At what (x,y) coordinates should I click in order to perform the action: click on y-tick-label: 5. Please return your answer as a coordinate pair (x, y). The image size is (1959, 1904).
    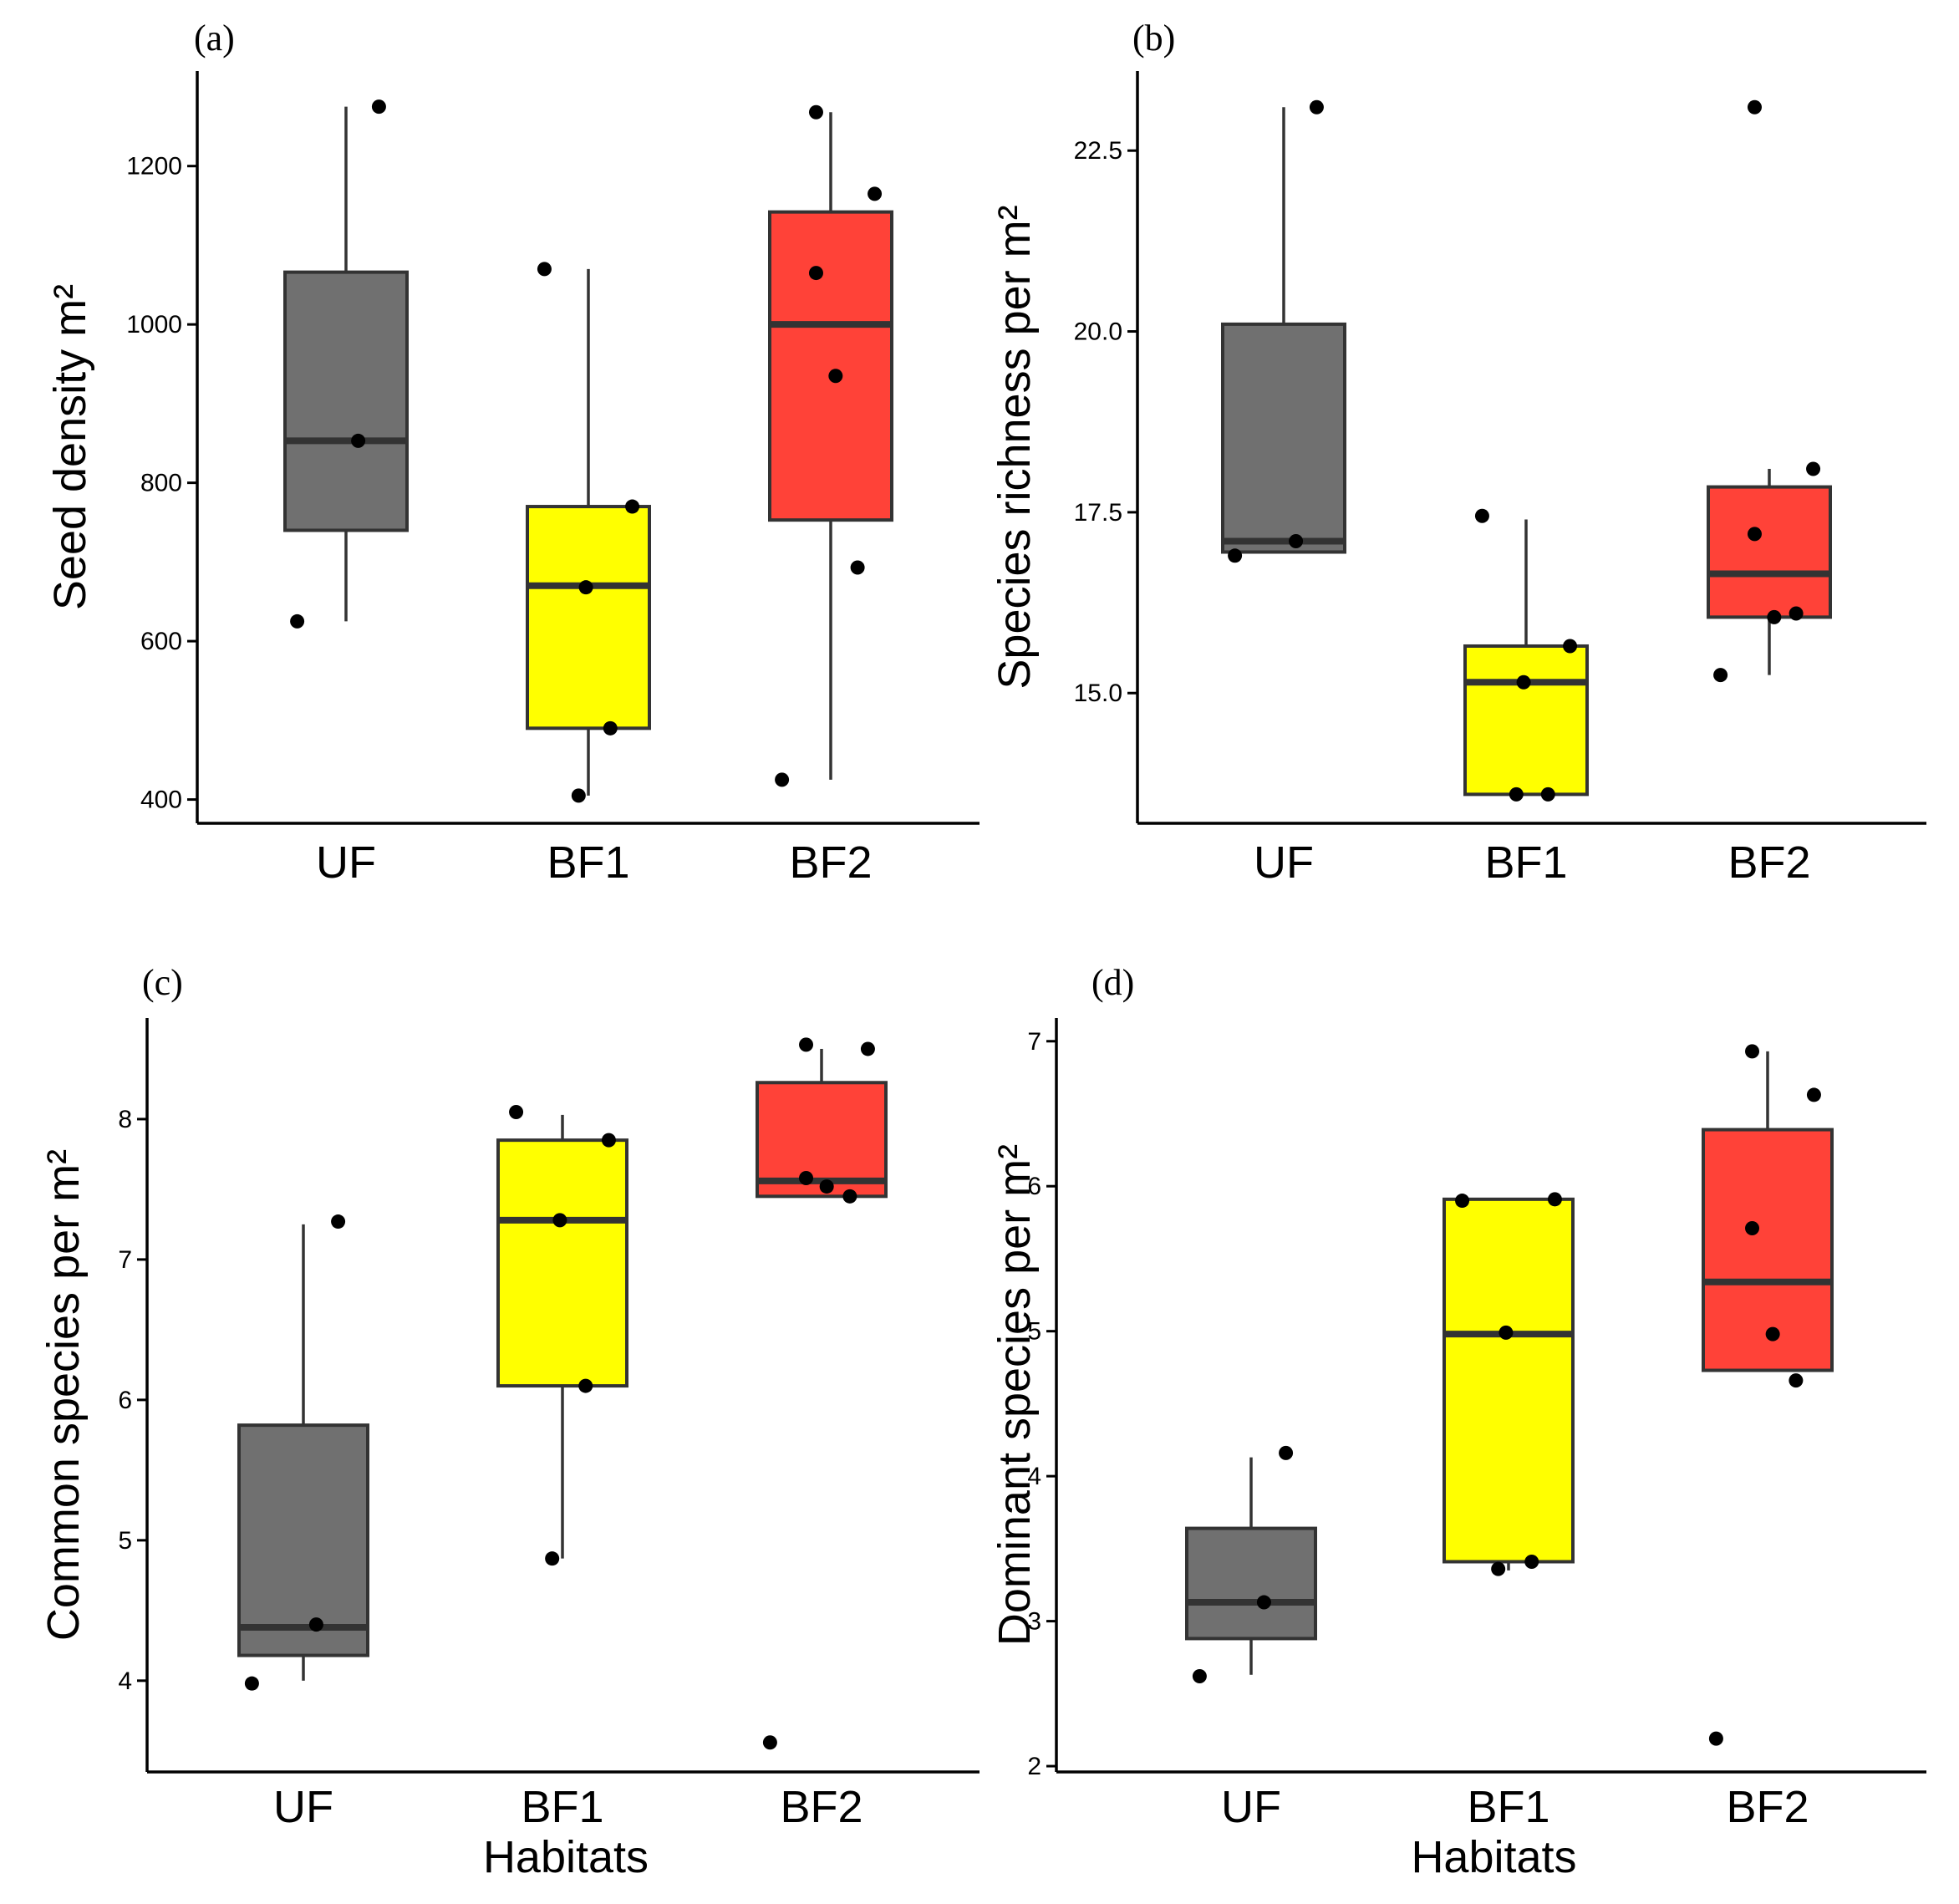
    Looking at the image, I should click on (1034, 1332).